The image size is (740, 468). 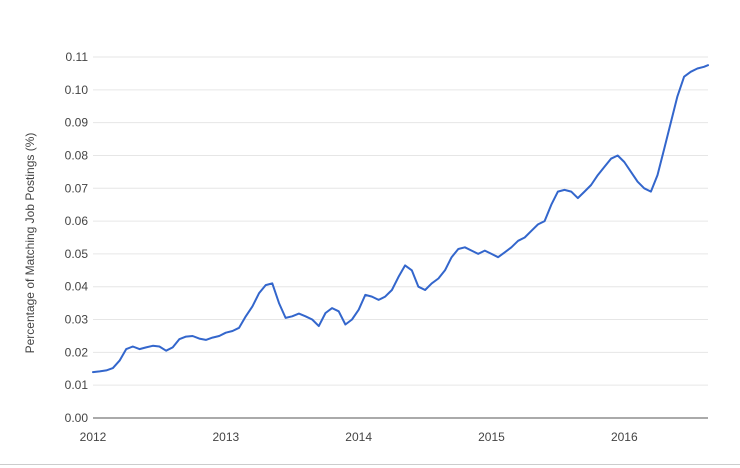 I want to click on y-tick-label: 0.10, so click(x=77, y=90).